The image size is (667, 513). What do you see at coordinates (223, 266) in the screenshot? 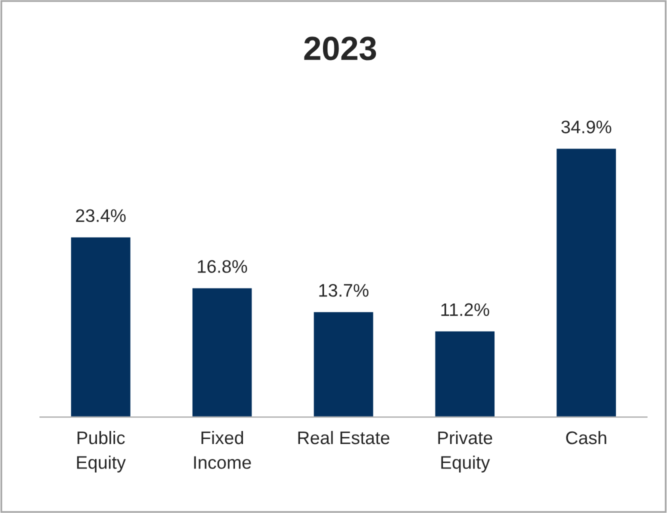
I see `data-label: 16.8%` at bounding box center [223, 266].